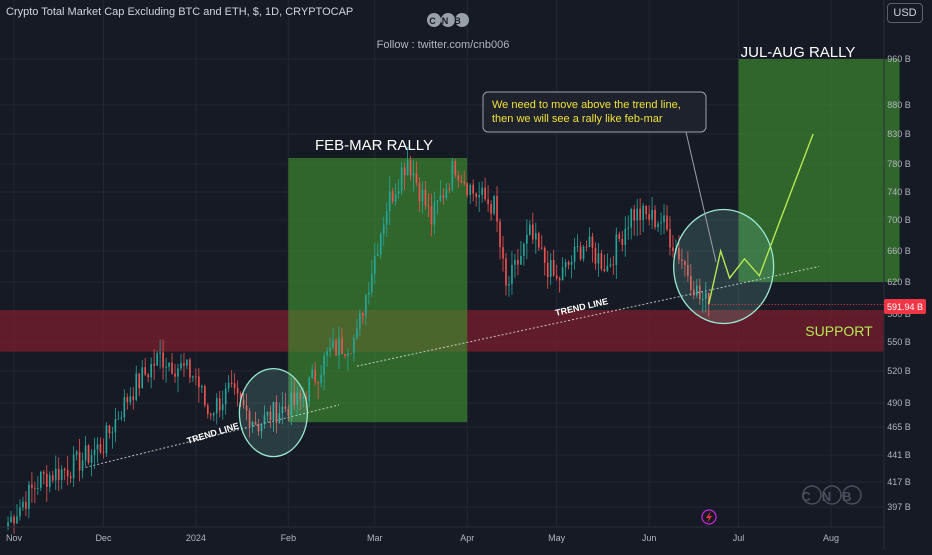 This screenshot has height=555, width=932. What do you see at coordinates (588, 316) in the screenshot?
I see `trend-line` at bounding box center [588, 316].